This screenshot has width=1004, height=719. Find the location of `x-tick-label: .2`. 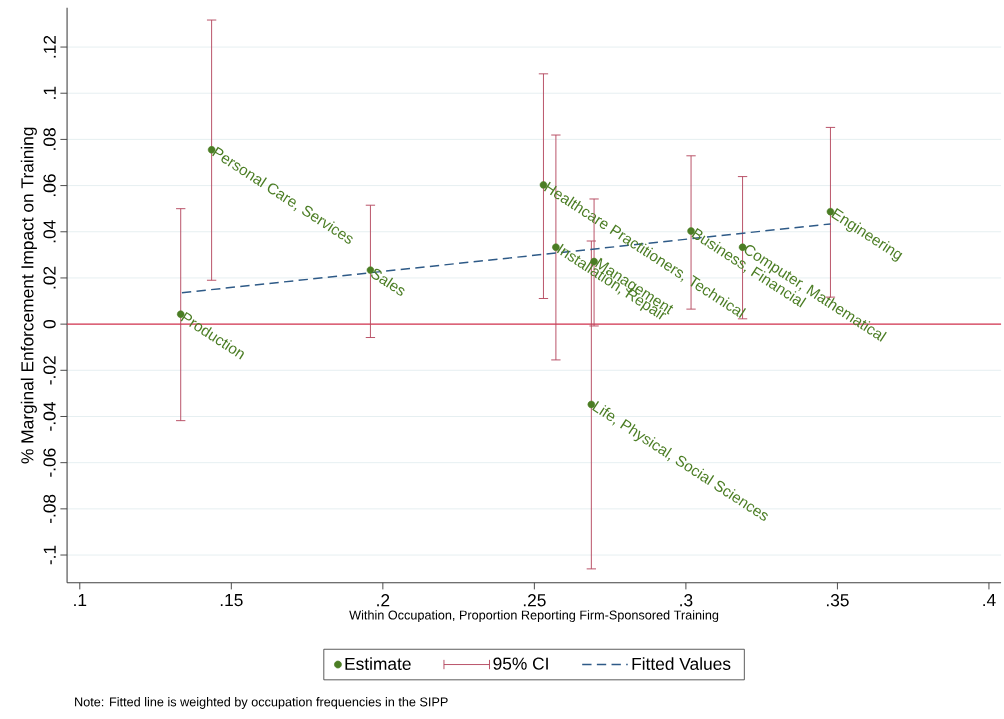

x-tick-label: .2 is located at coordinates (383, 600).